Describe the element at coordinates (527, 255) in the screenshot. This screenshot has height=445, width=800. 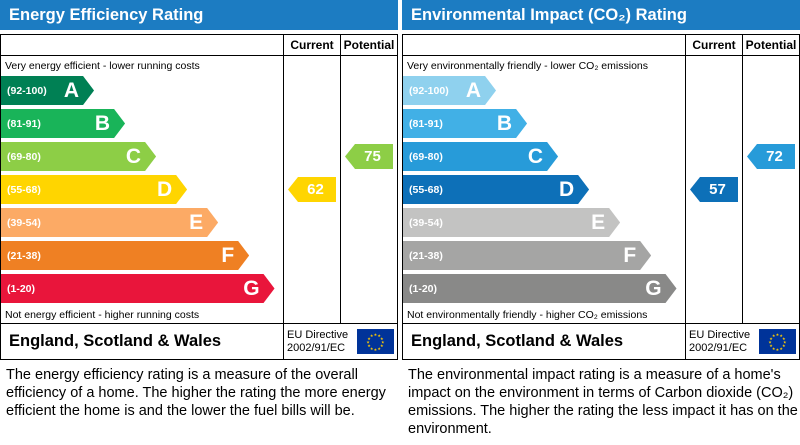
I see `band-f: (21-38) F` at that location.